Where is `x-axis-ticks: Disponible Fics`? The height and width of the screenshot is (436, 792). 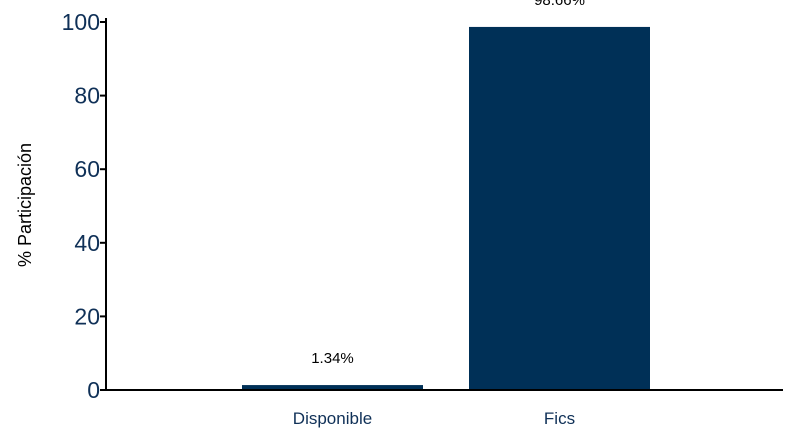 x-axis-ticks: Disponible Fics is located at coordinates (434, 418).